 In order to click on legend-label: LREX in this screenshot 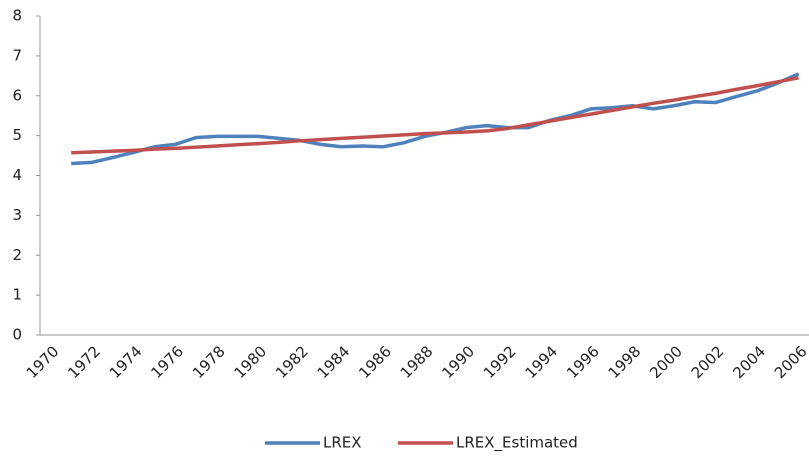, I will do `click(342, 443)`.